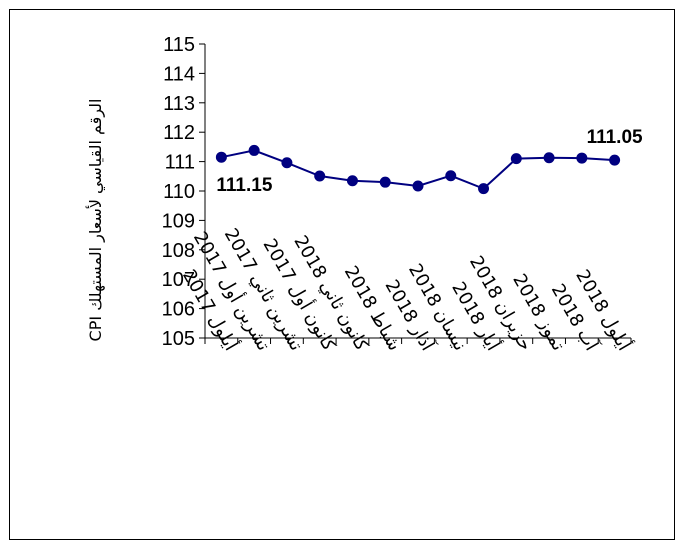 The image size is (684, 549). What do you see at coordinates (95, 220) in the screenshot?
I see `y-axis-label: الرقم القياسي لأسعار المستهلك CPI` at bounding box center [95, 220].